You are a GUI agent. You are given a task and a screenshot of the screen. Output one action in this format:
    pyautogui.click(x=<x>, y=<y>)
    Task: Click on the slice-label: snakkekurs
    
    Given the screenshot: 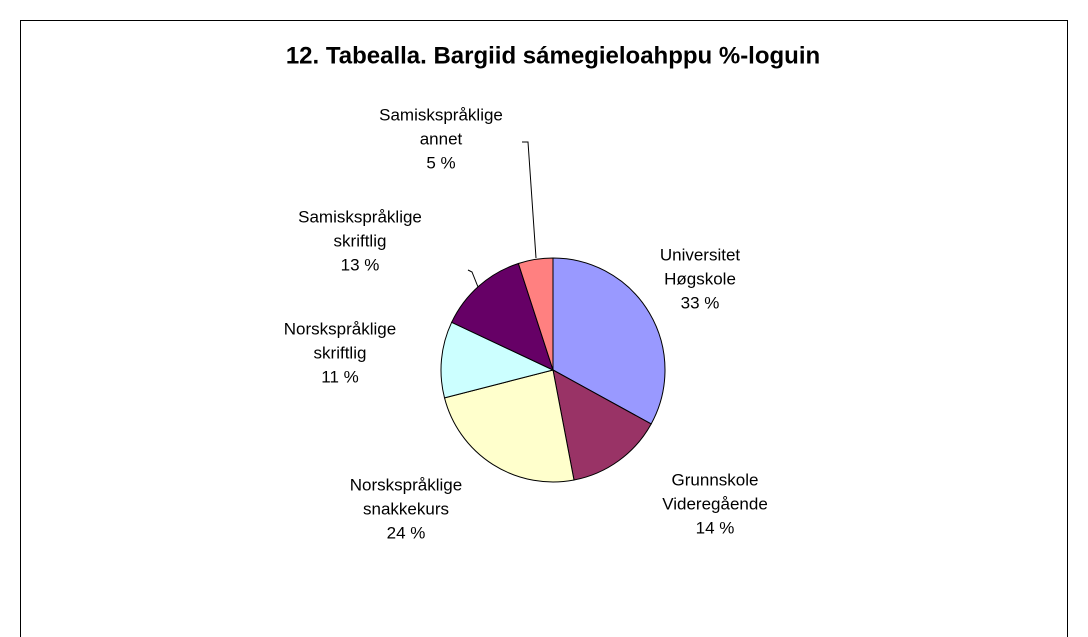 What is the action you would take?
    pyautogui.click(x=406, y=508)
    